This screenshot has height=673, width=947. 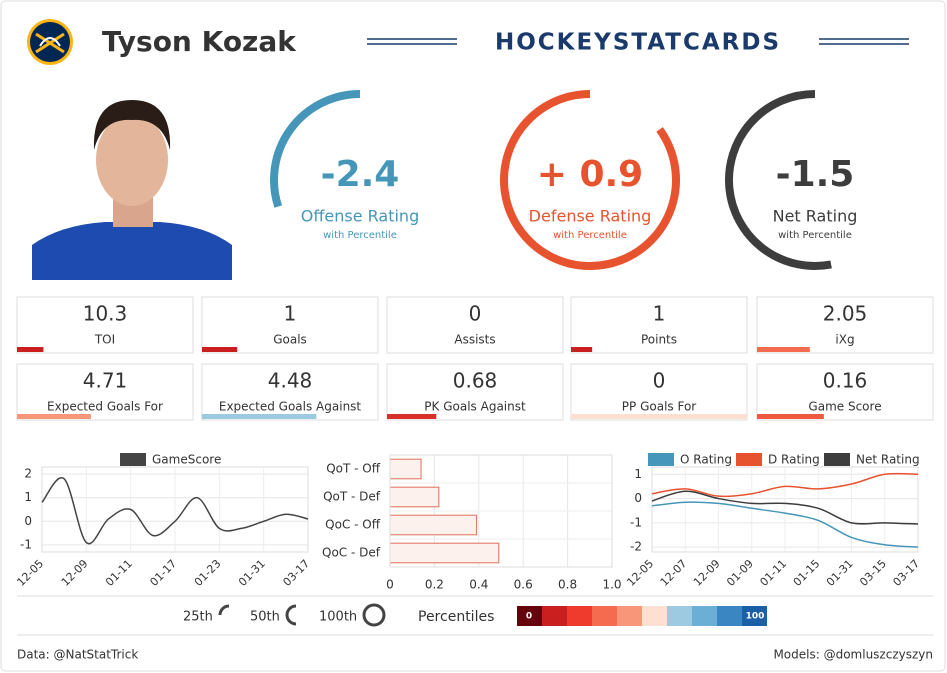 I want to click on scale-max: 100, so click(x=755, y=617).